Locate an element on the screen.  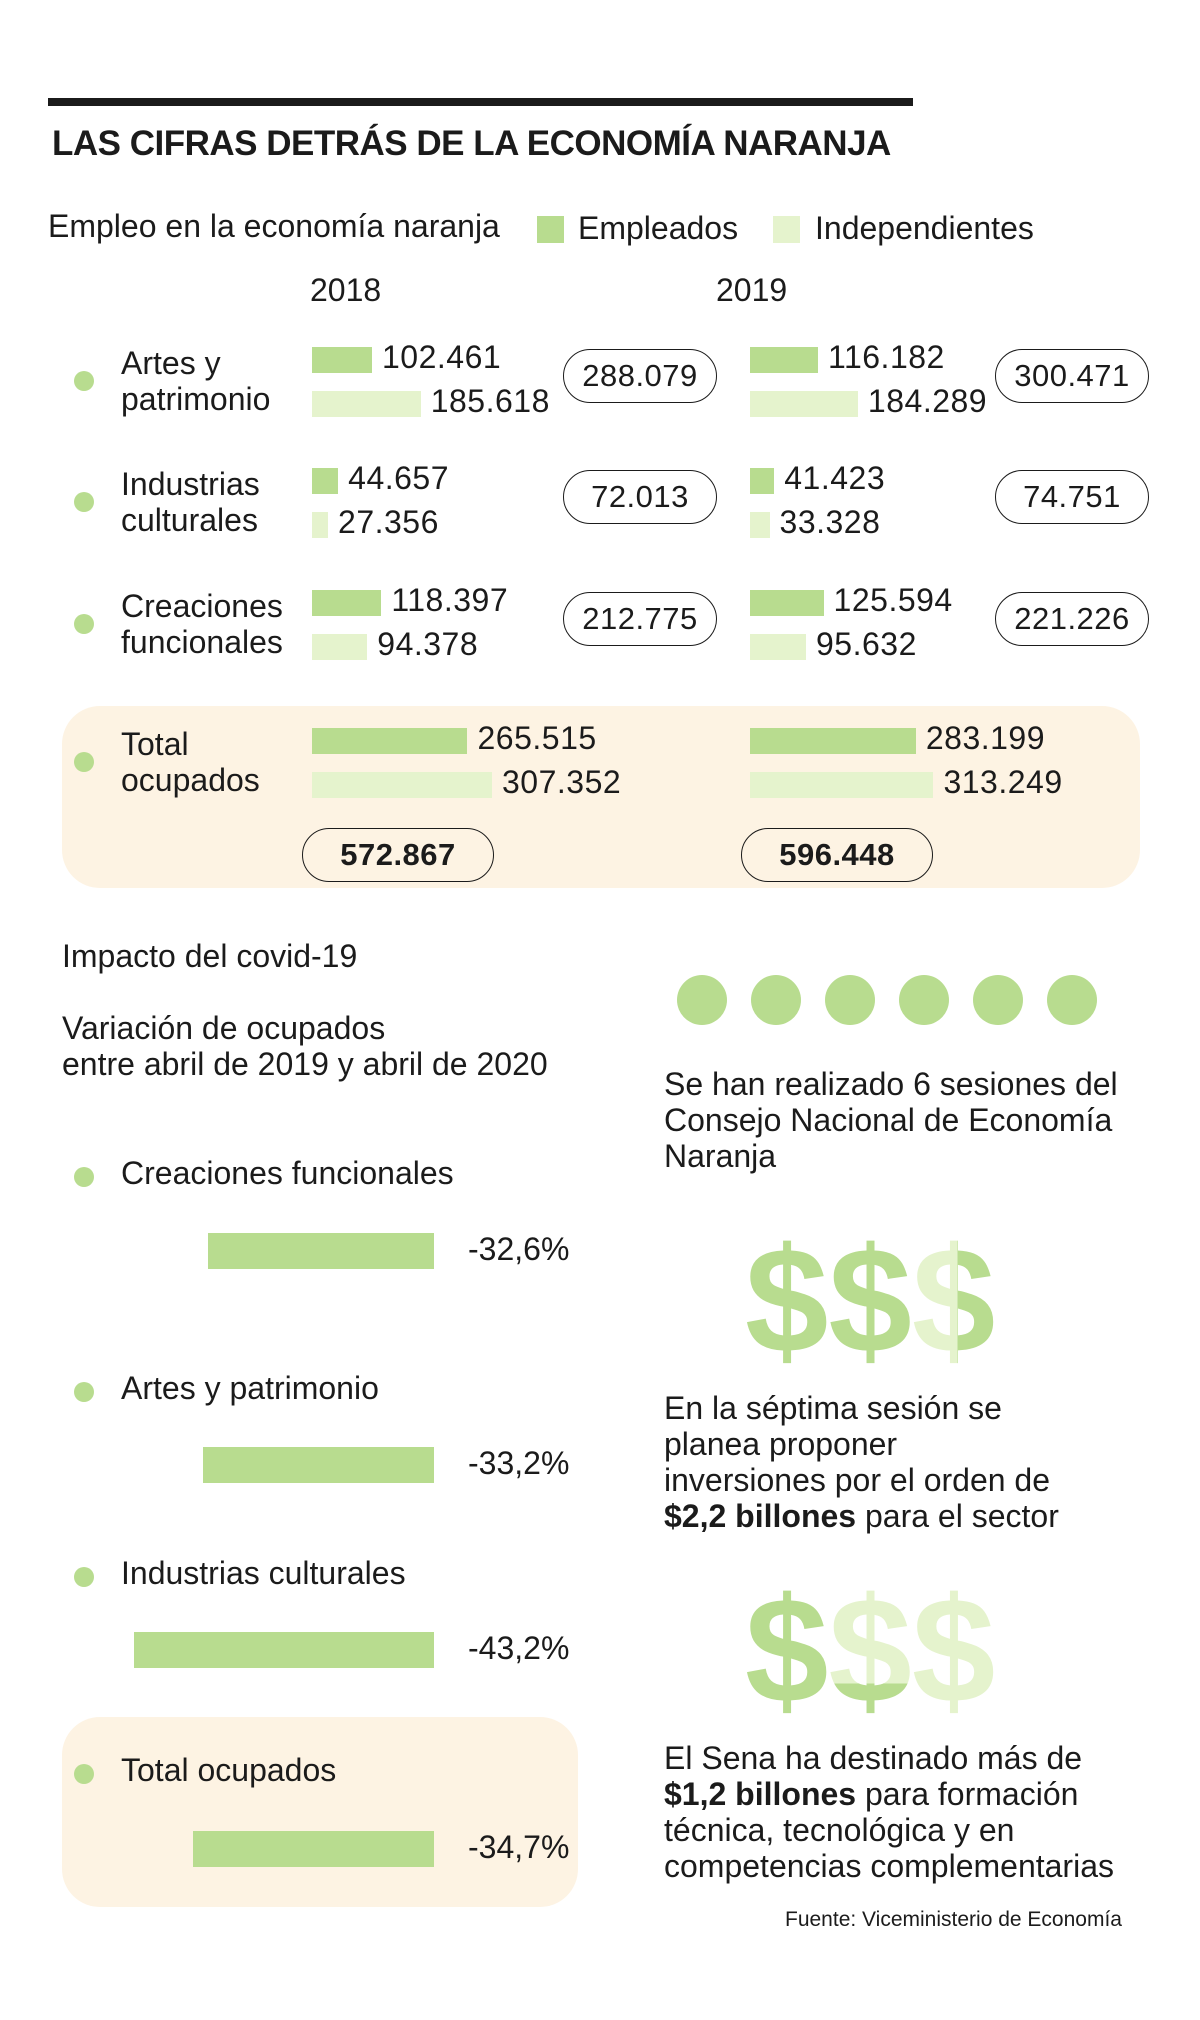
investment-line3: inversiones por el orden de is located at coordinates (857, 1480).